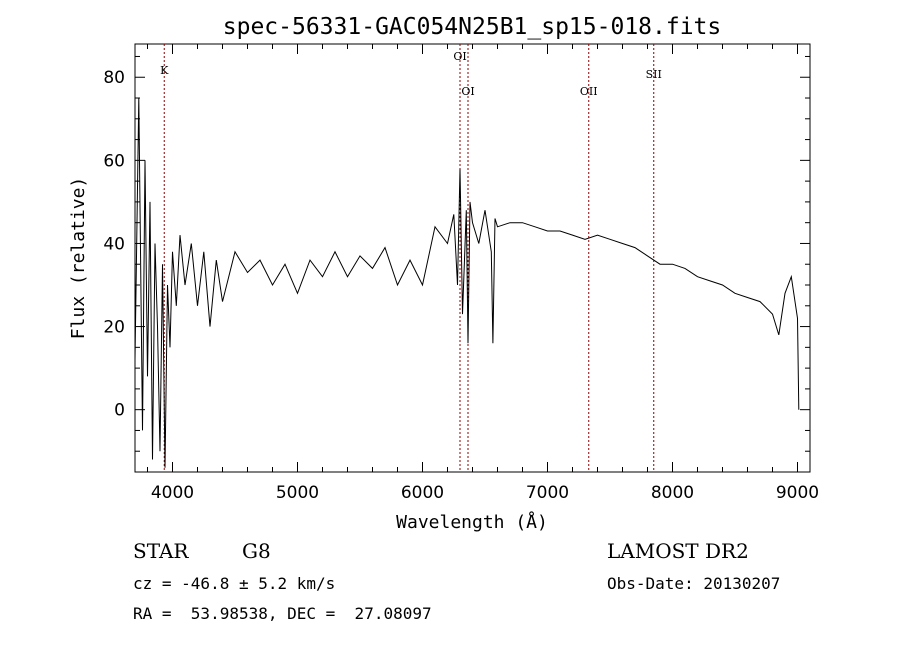  What do you see at coordinates (234, 583) in the screenshot?
I see `redshift-line: cz = -46.8 ± 5.2 km/s` at bounding box center [234, 583].